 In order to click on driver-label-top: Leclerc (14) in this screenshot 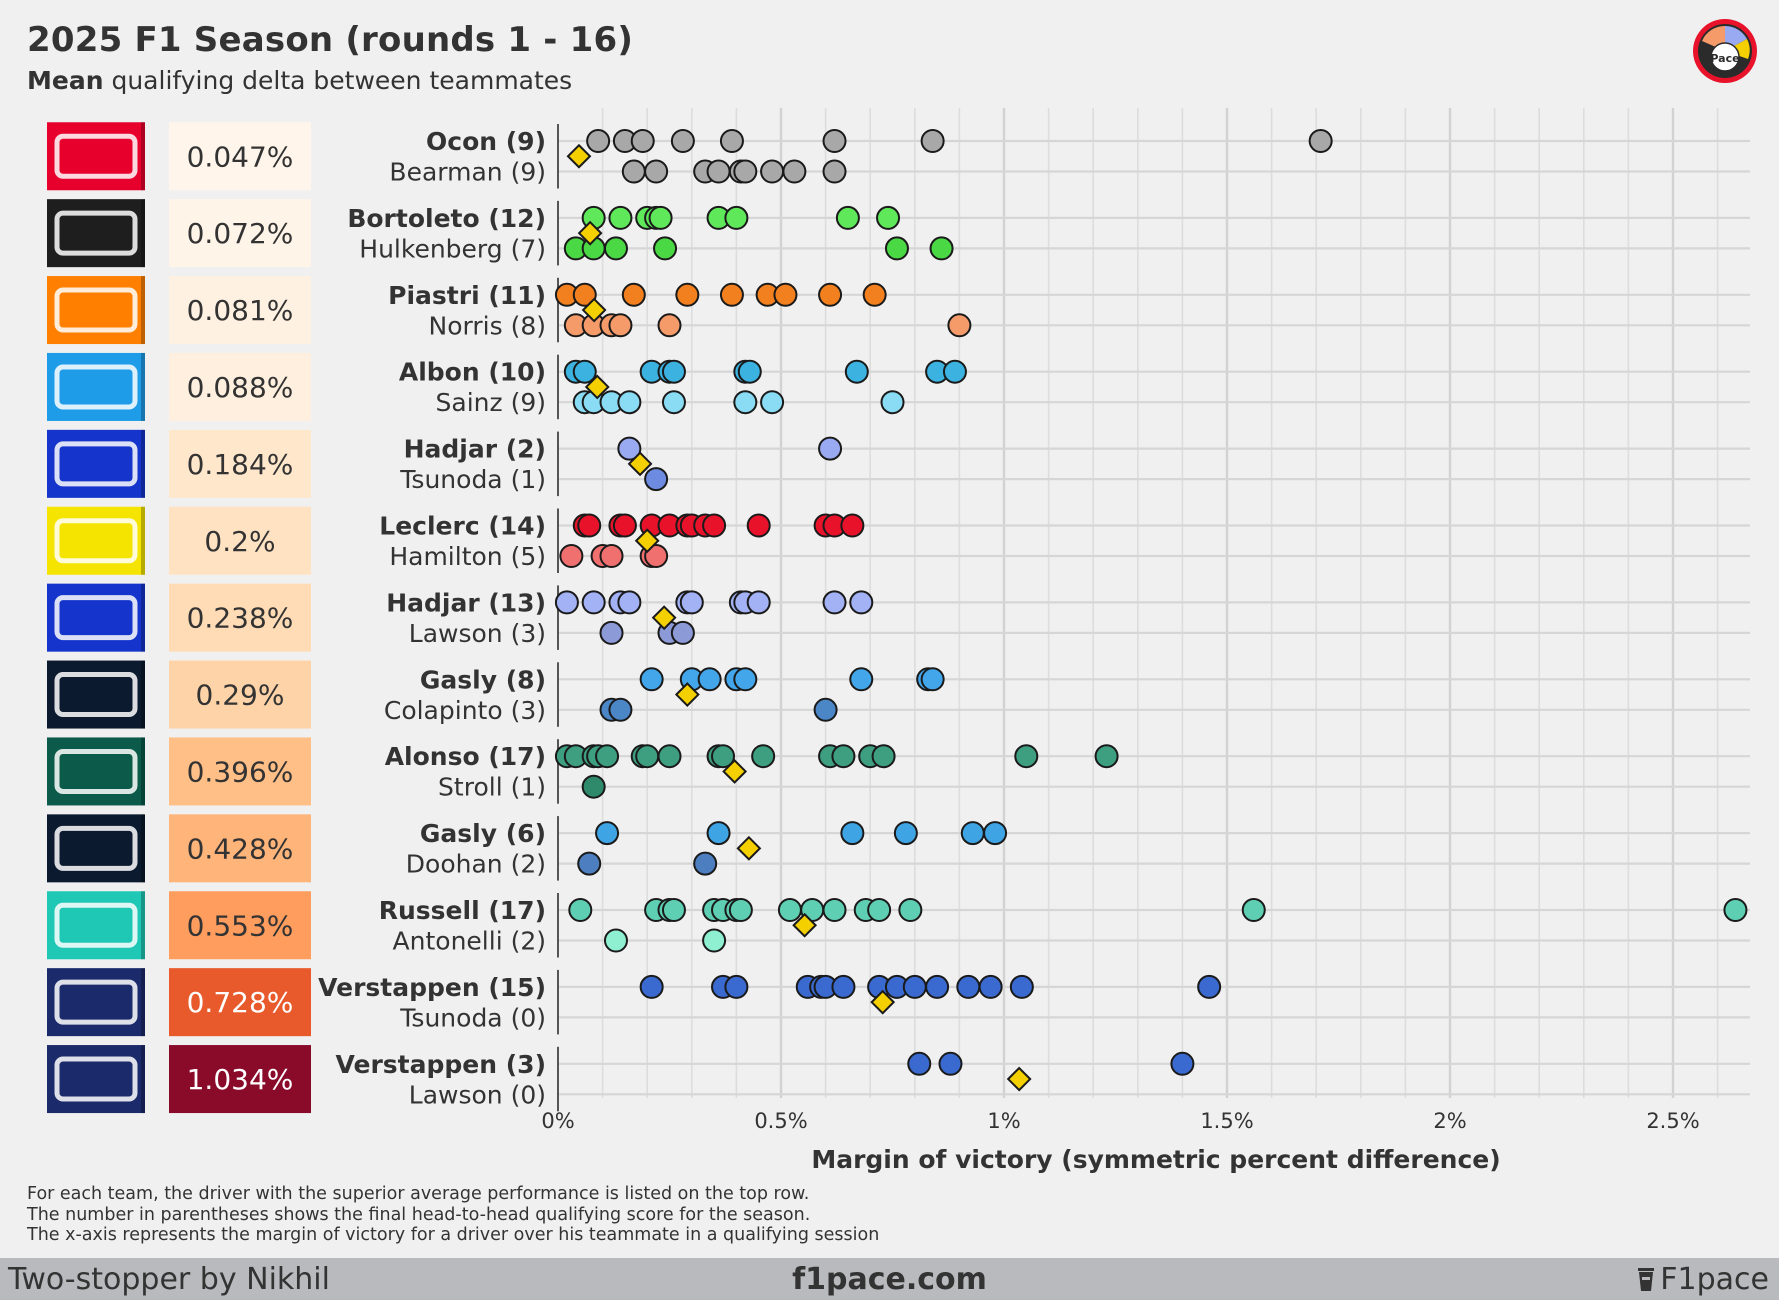, I will do `click(462, 526)`.